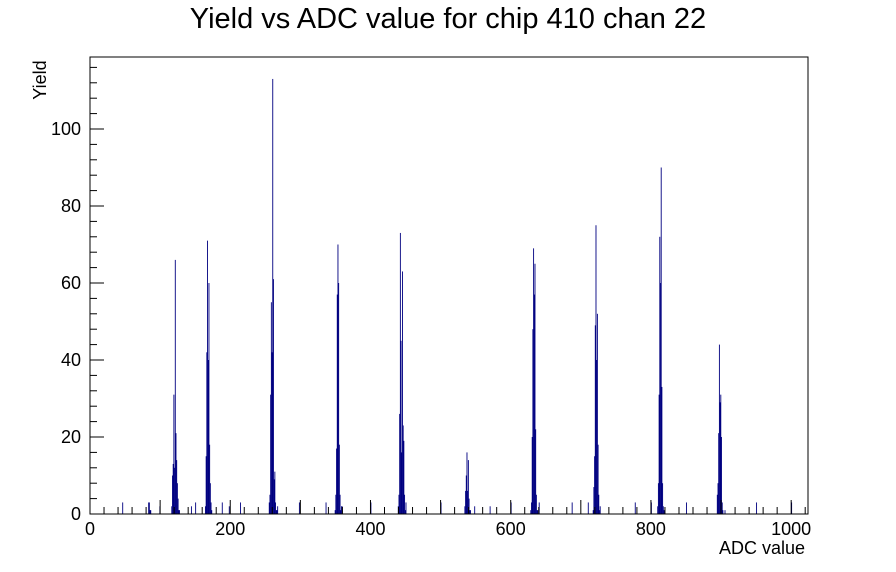 The width and height of the screenshot is (896, 572). Describe the element at coordinates (71, 437) in the screenshot. I see `y-tick-label: 20` at that location.